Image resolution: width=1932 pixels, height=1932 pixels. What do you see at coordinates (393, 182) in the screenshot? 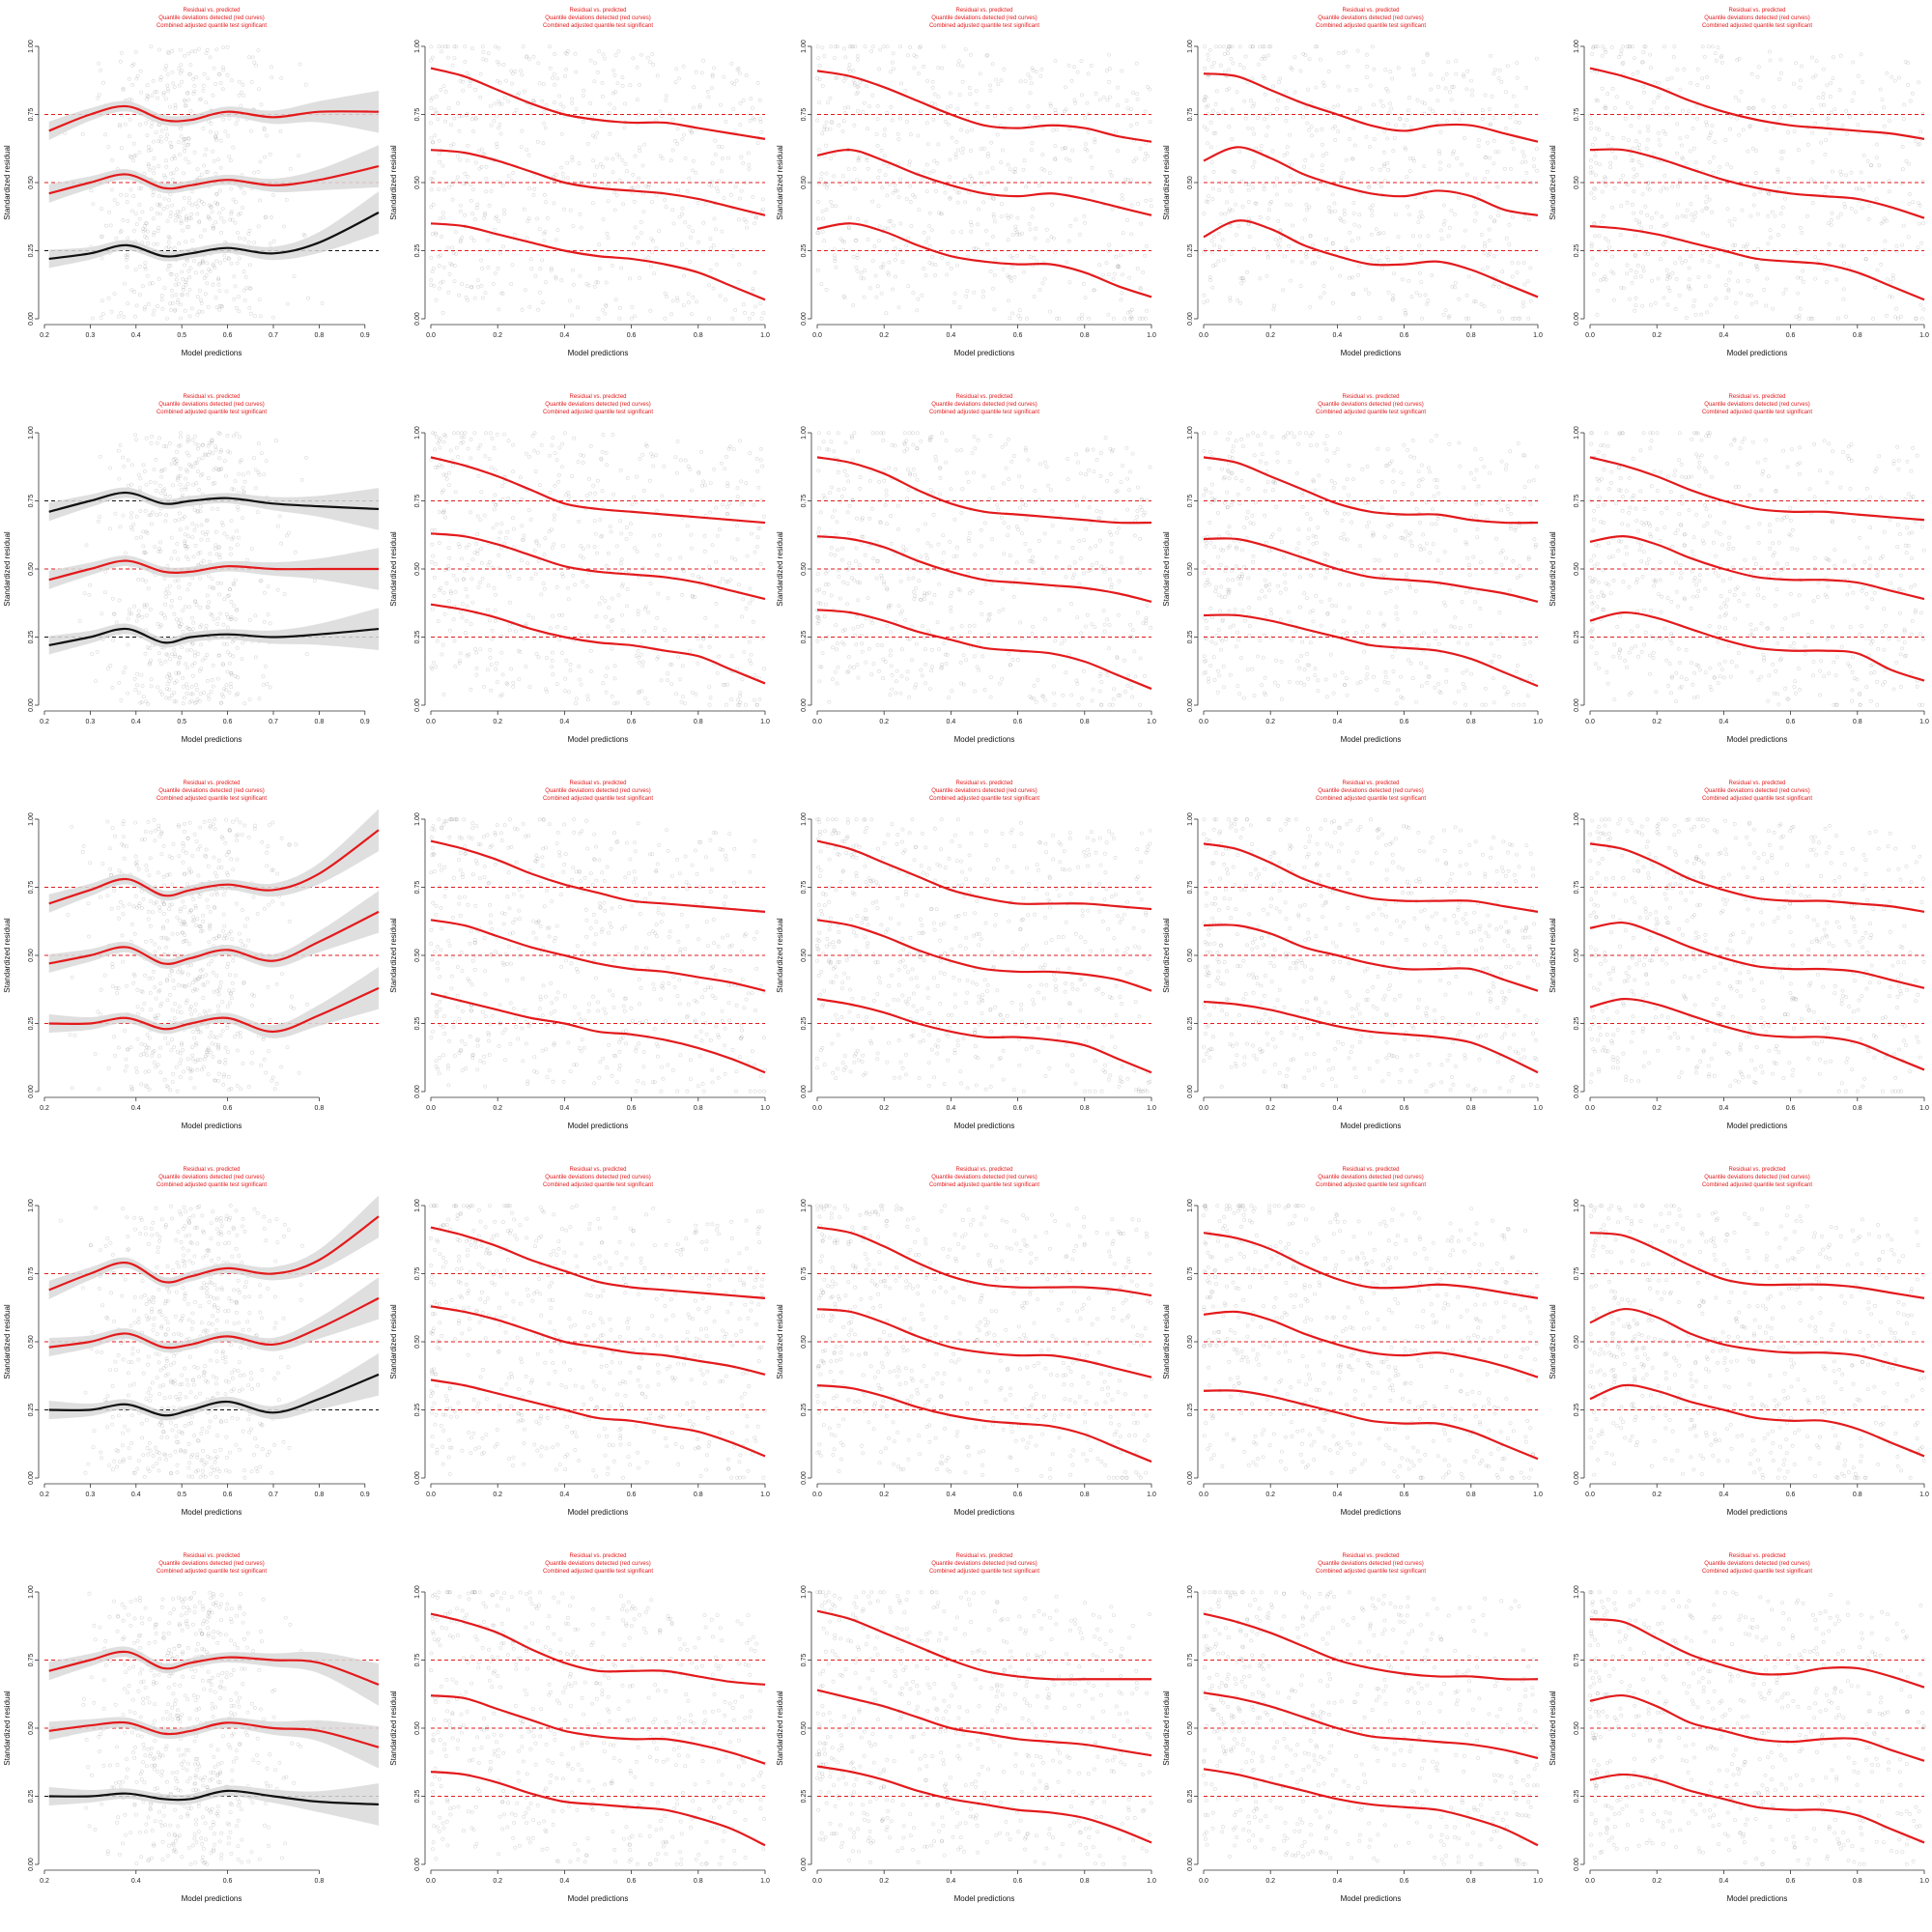
I see `y-axis-label: Standardized residual` at bounding box center [393, 182].